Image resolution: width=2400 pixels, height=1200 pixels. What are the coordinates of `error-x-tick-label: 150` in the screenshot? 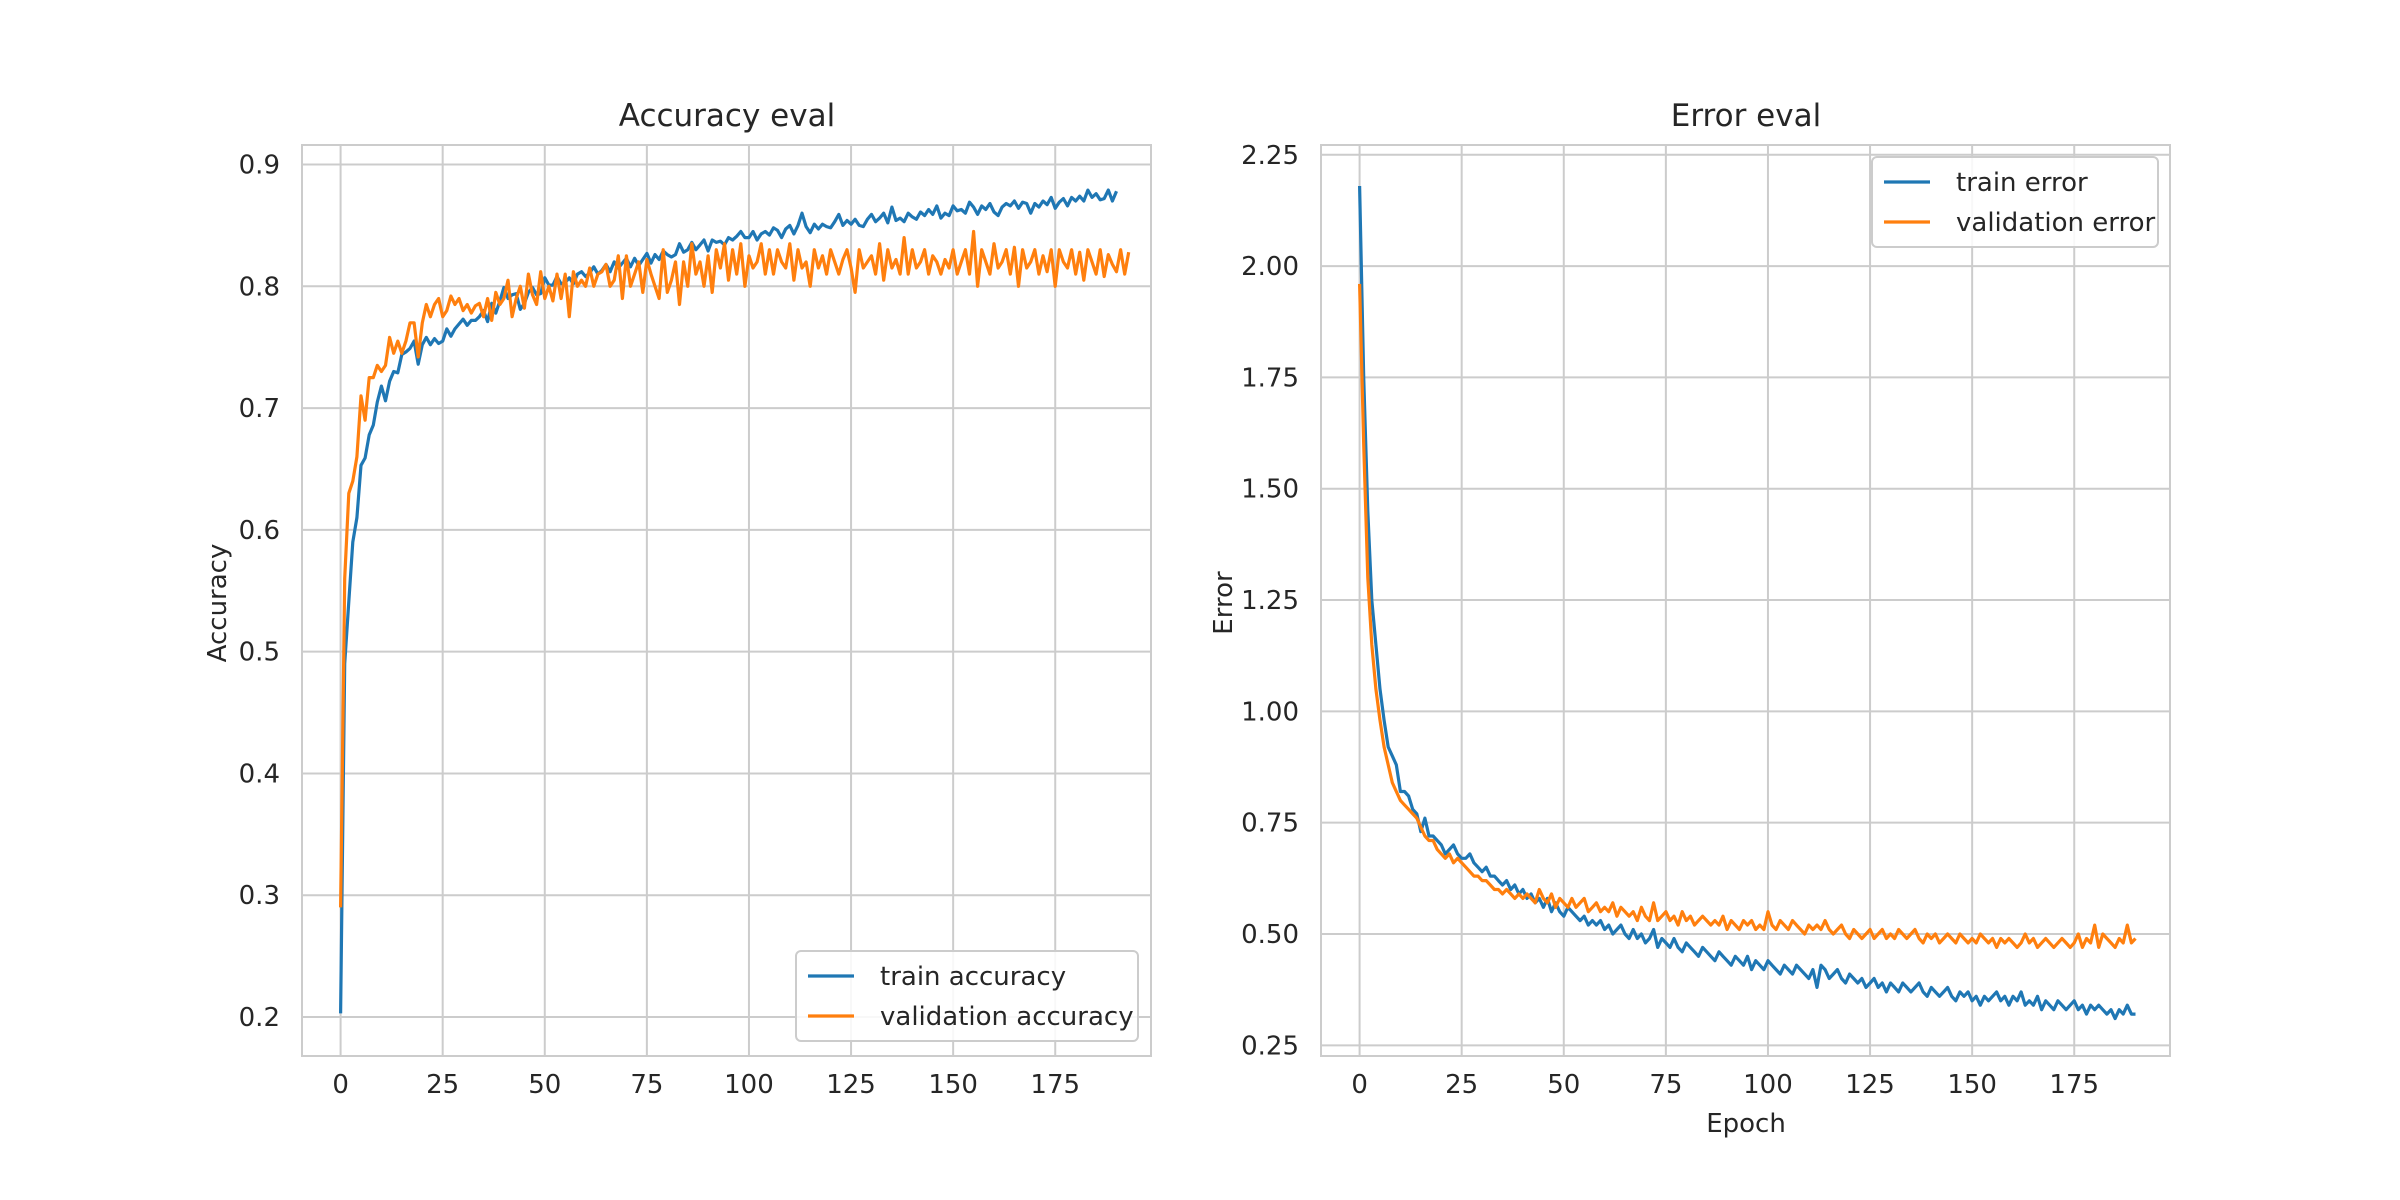 It's located at (1972, 1085).